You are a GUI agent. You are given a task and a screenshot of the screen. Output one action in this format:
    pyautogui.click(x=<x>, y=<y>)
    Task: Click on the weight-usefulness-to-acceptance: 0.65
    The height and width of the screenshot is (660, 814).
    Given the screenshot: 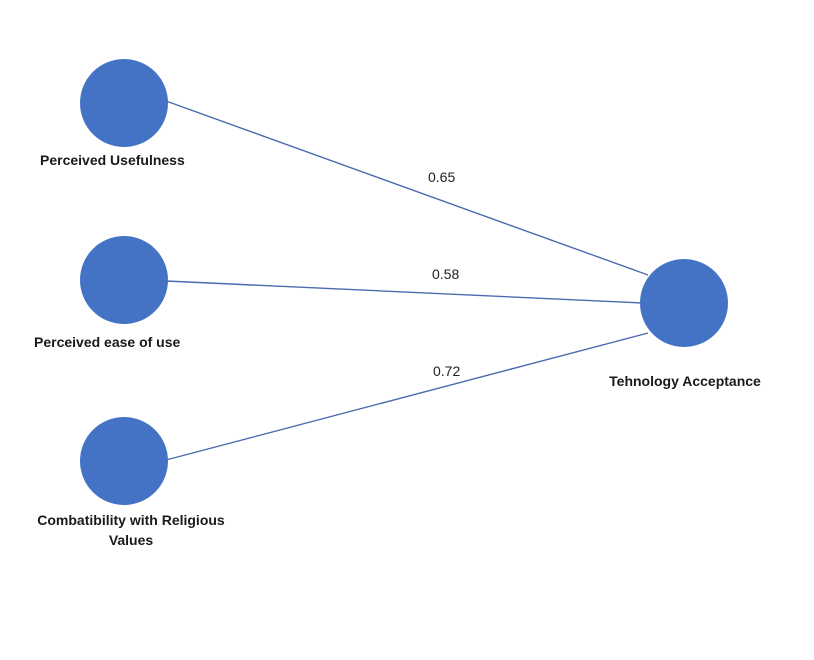 What is the action you would take?
    pyautogui.click(x=442, y=177)
    